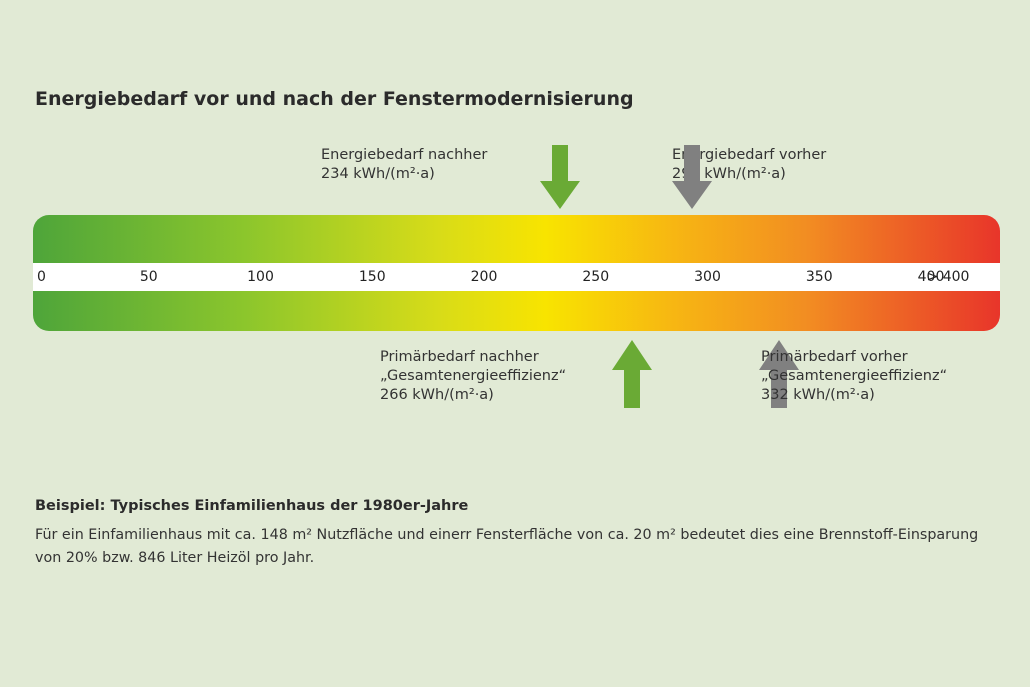  I want to click on energy-after-label: Energiebedarf nachher 234 kWh/(m²·a), so click(404, 165).